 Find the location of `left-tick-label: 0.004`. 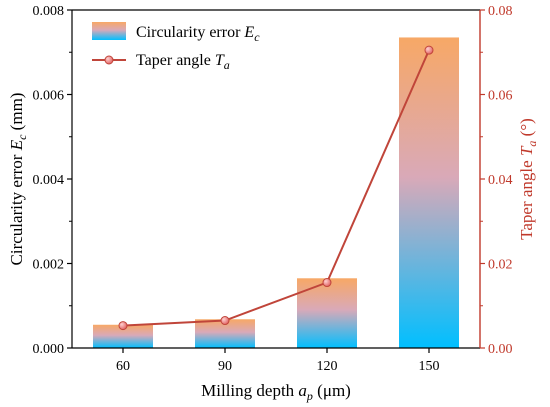

left-tick-label: 0.004 is located at coordinates (49, 180).